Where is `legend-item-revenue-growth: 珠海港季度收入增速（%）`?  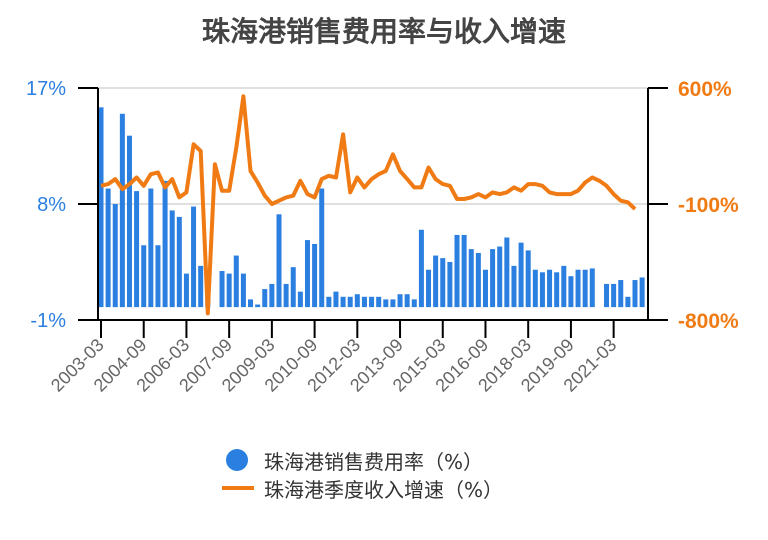 legend-item-revenue-growth: 珠海港季度收入增速（%） is located at coordinates (362, 488).